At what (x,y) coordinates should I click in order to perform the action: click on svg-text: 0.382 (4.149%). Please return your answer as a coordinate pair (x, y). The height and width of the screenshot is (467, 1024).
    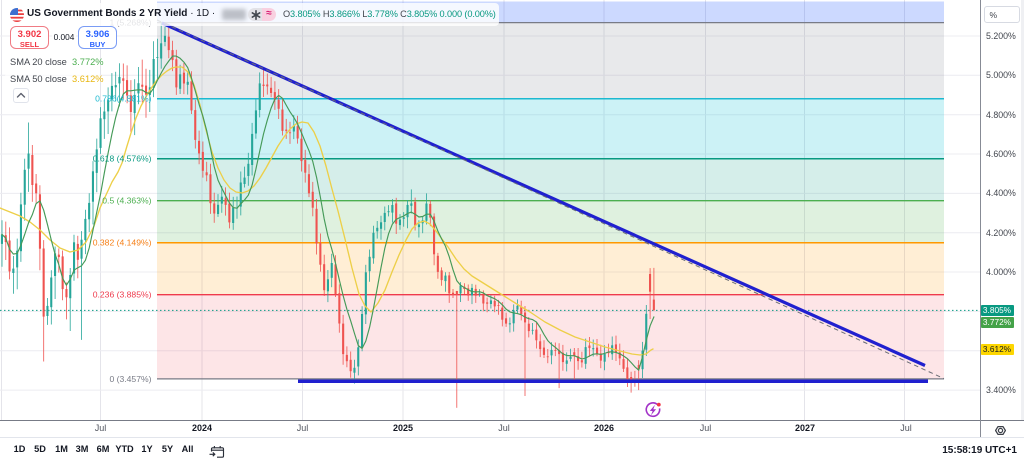
    Looking at the image, I should click on (122, 243).